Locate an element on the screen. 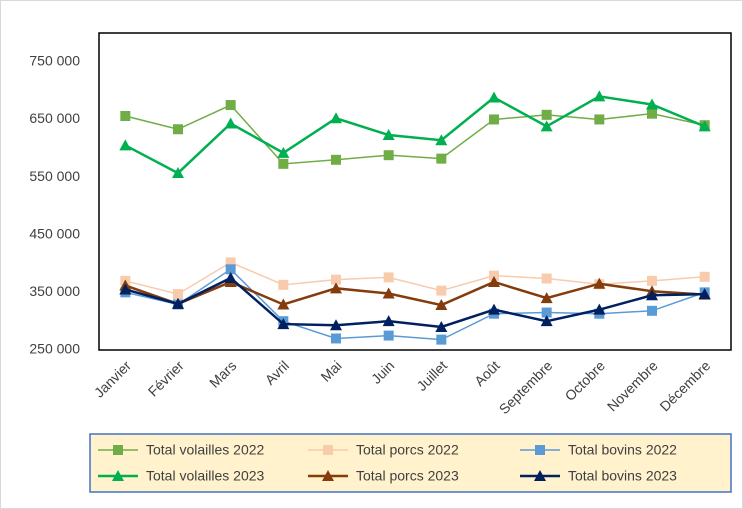  legend-label: Total bovins 2022 is located at coordinates (622, 450).